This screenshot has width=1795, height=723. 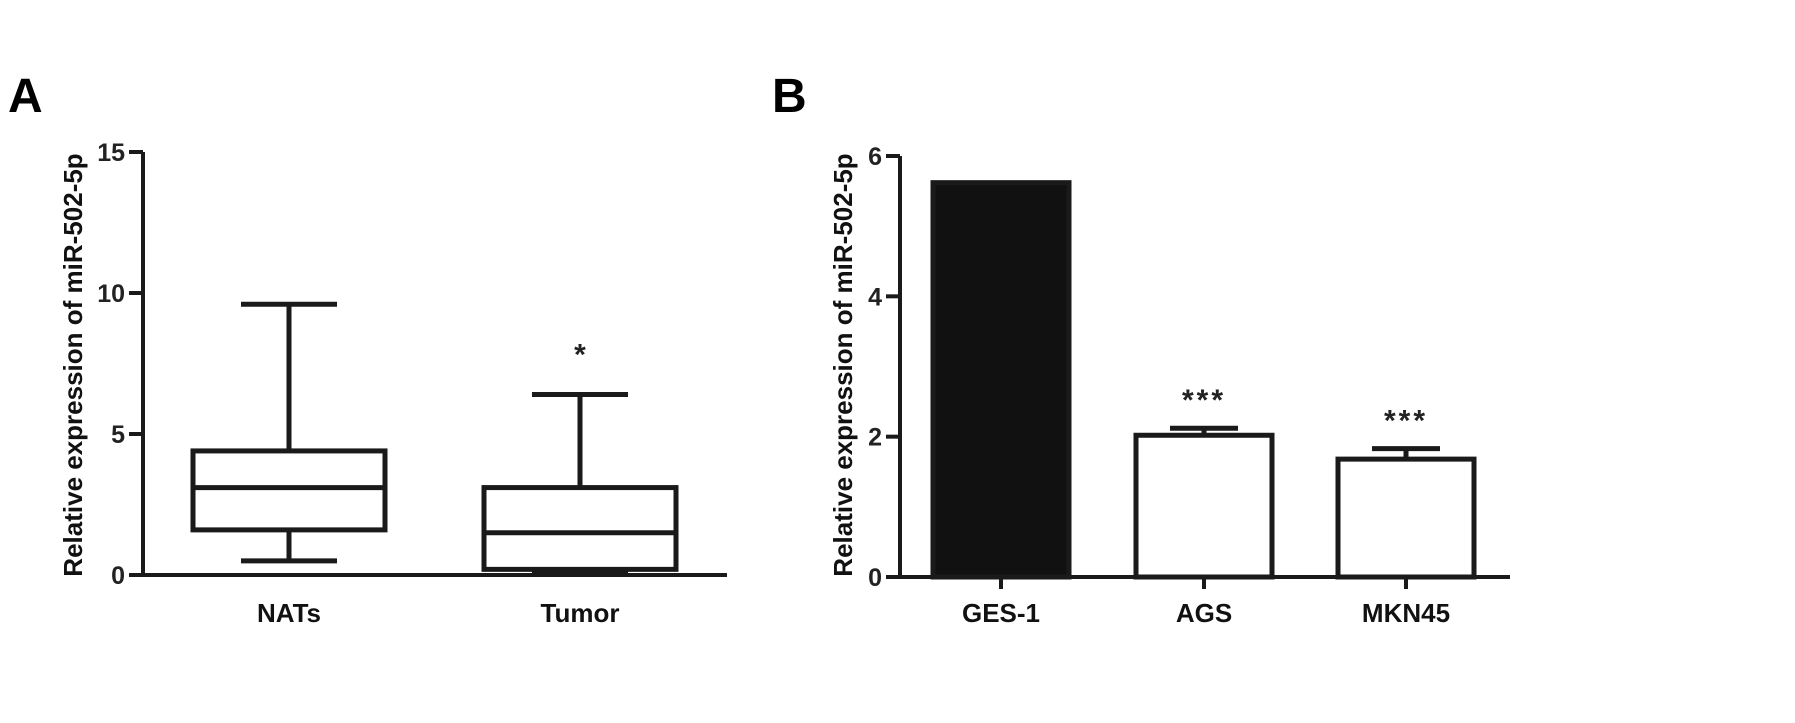 I want to click on box-nats, so click(x=289, y=432).